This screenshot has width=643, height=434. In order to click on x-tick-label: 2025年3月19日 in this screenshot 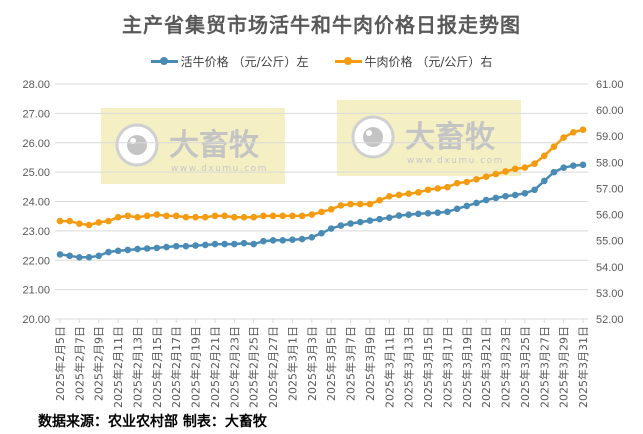, I will do `click(467, 367)`.